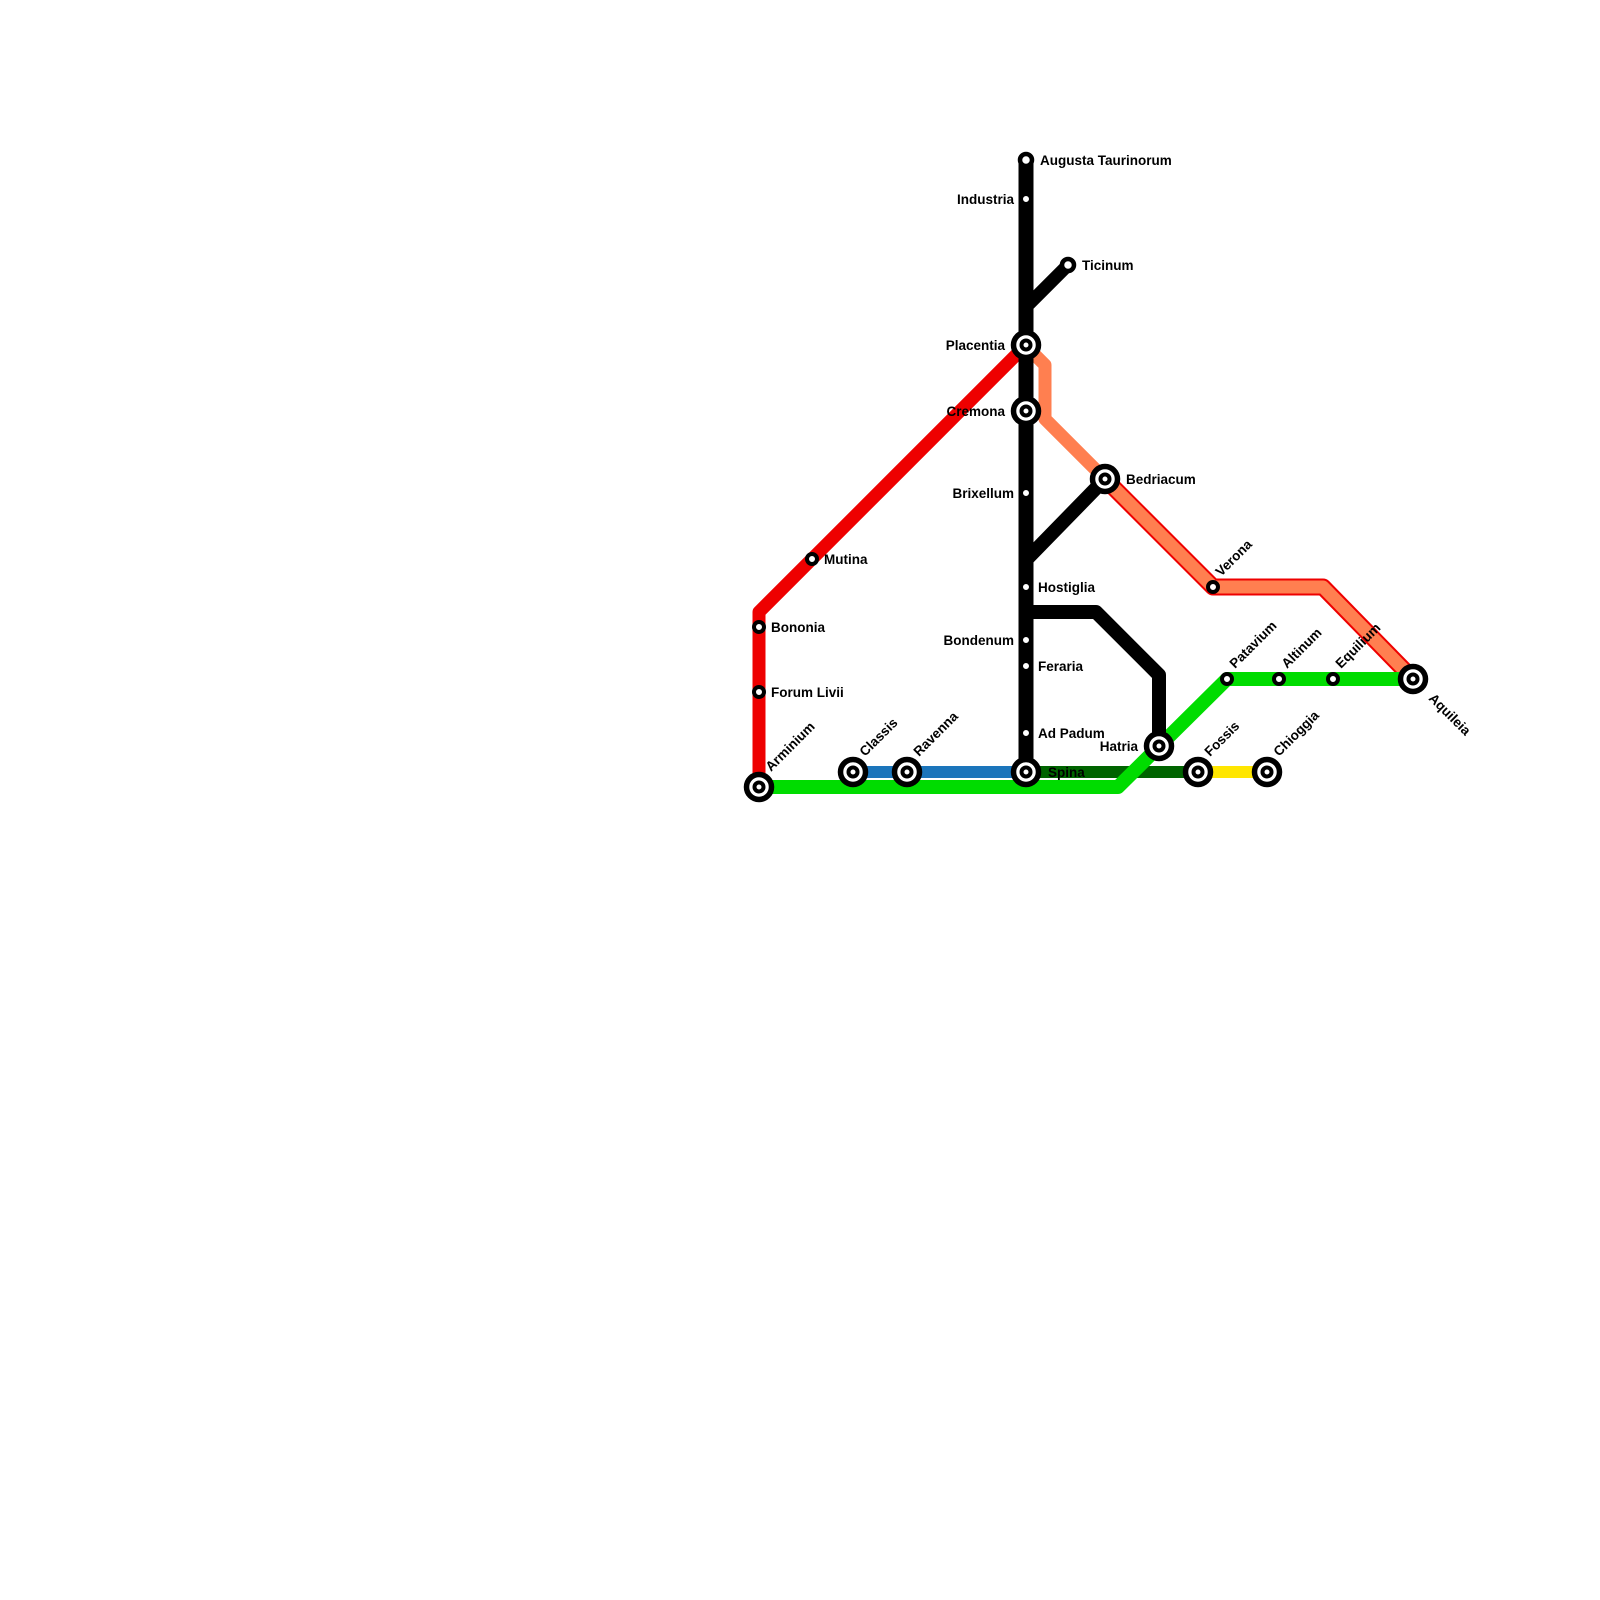  I want to click on station-bononia, so click(759, 627).